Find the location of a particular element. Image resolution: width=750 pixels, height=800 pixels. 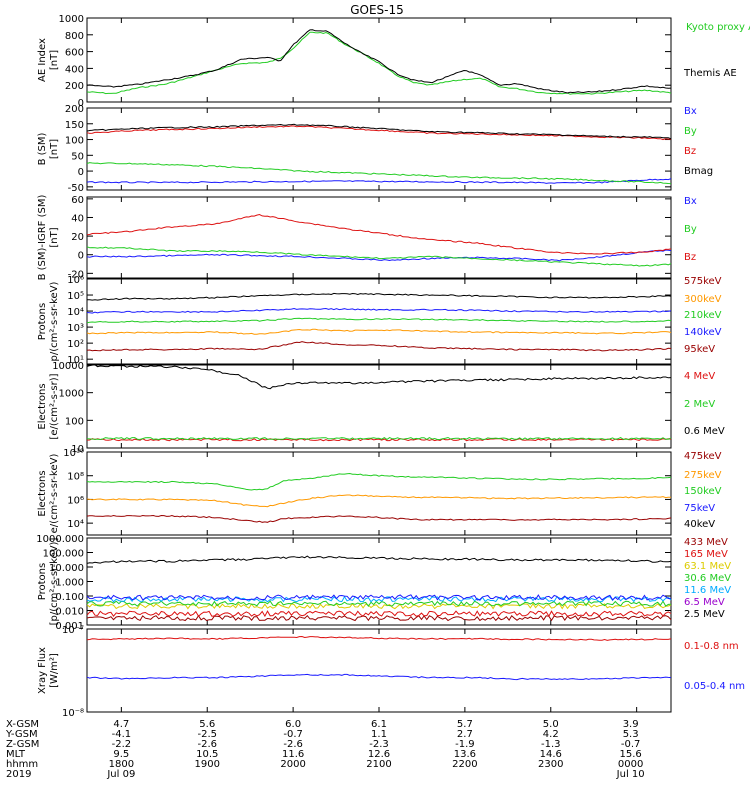

legend-label: 140keV is located at coordinates (703, 332).